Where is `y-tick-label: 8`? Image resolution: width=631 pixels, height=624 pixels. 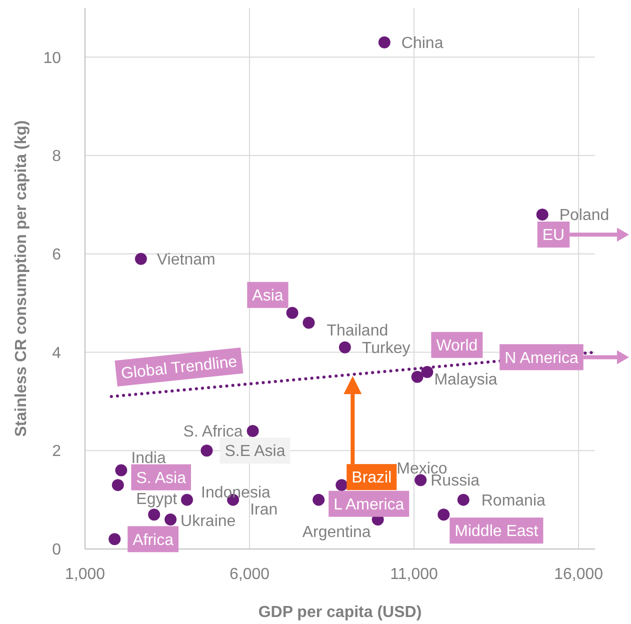 y-tick-label: 8 is located at coordinates (57, 157).